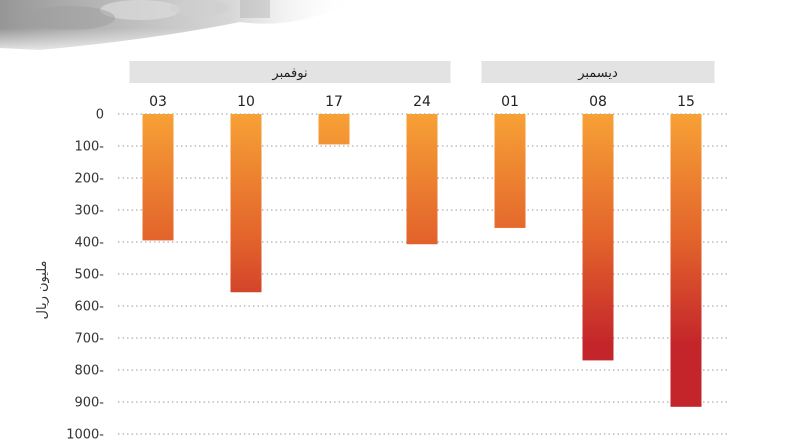 This screenshot has width=792, height=446. Describe the element at coordinates (510, 102) in the screenshot. I see `category-label: 01` at that location.